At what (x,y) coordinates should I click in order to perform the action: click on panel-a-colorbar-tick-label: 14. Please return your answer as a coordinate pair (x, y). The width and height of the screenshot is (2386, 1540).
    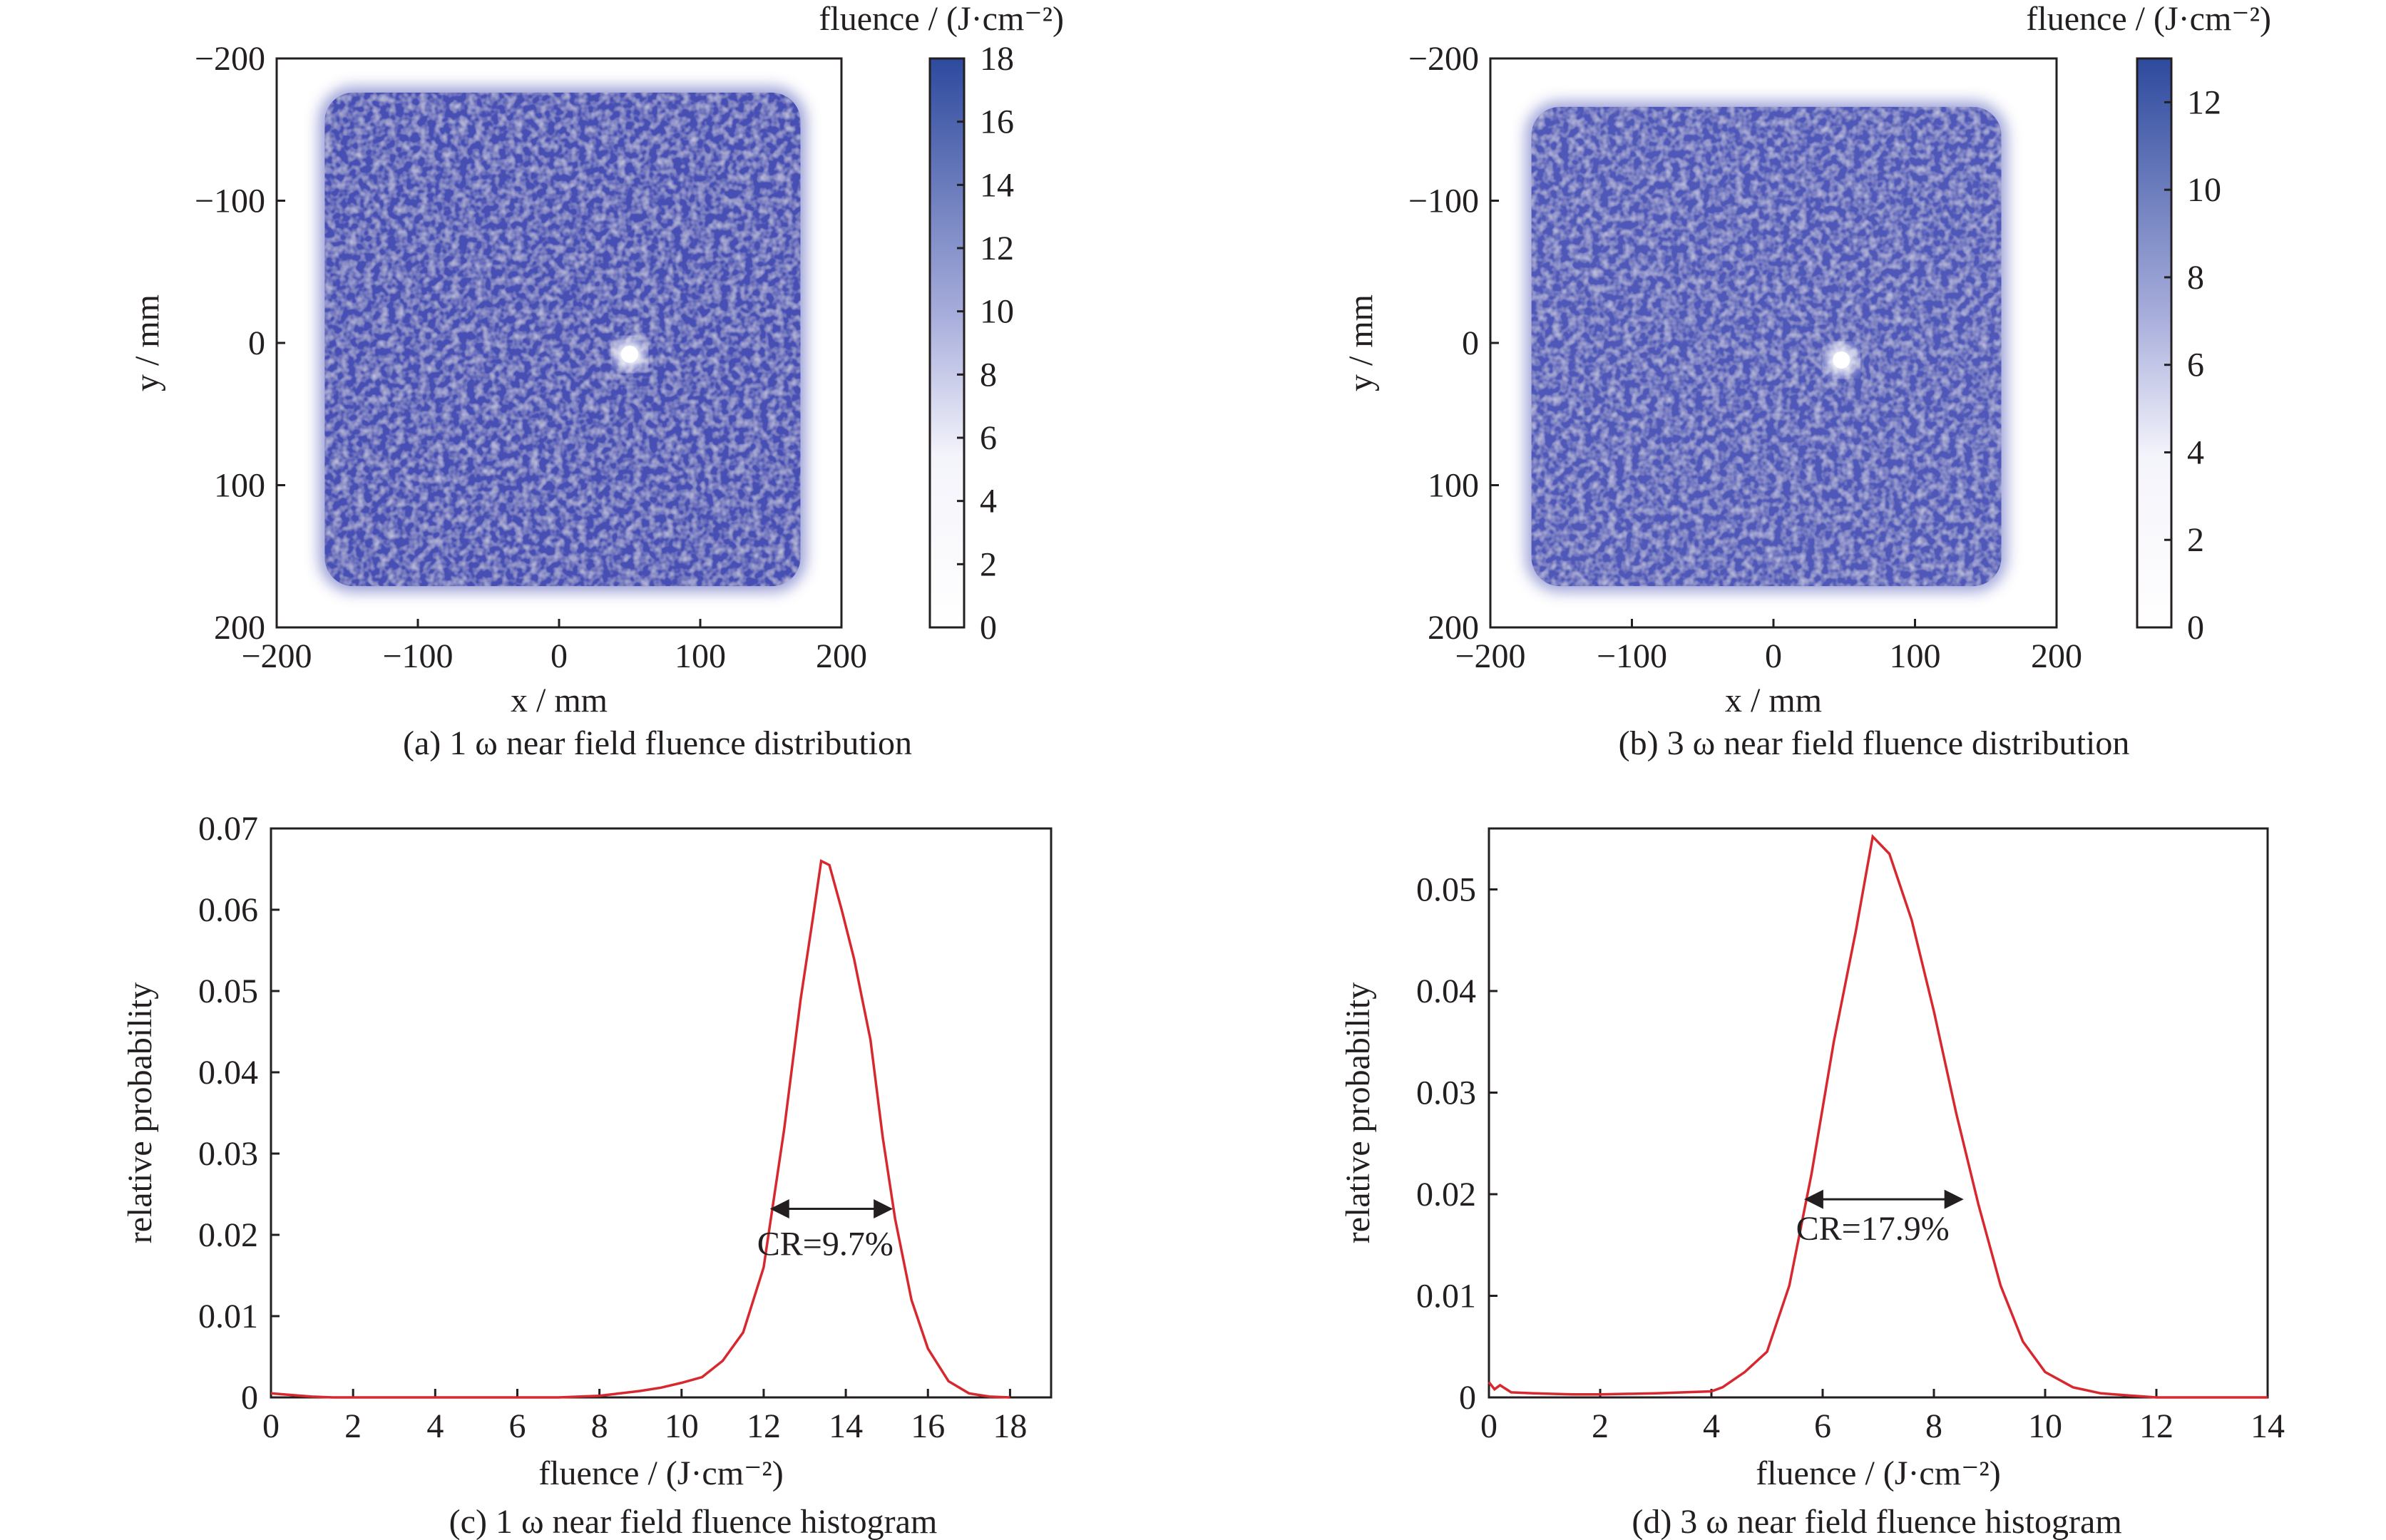
    Looking at the image, I should click on (997, 185).